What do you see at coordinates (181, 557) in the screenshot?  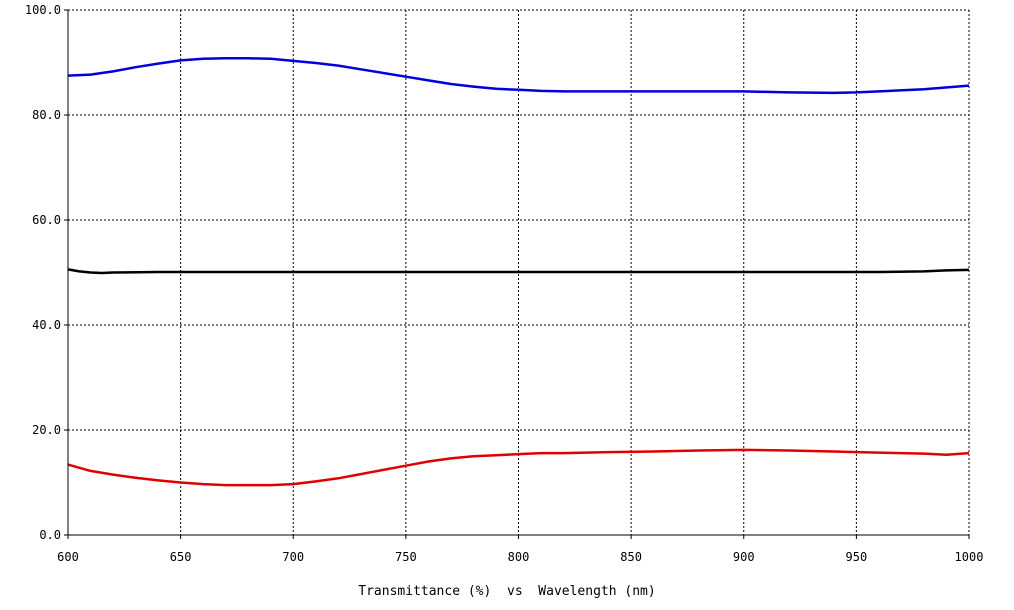 I see `x-tick-label-1: 650` at bounding box center [181, 557].